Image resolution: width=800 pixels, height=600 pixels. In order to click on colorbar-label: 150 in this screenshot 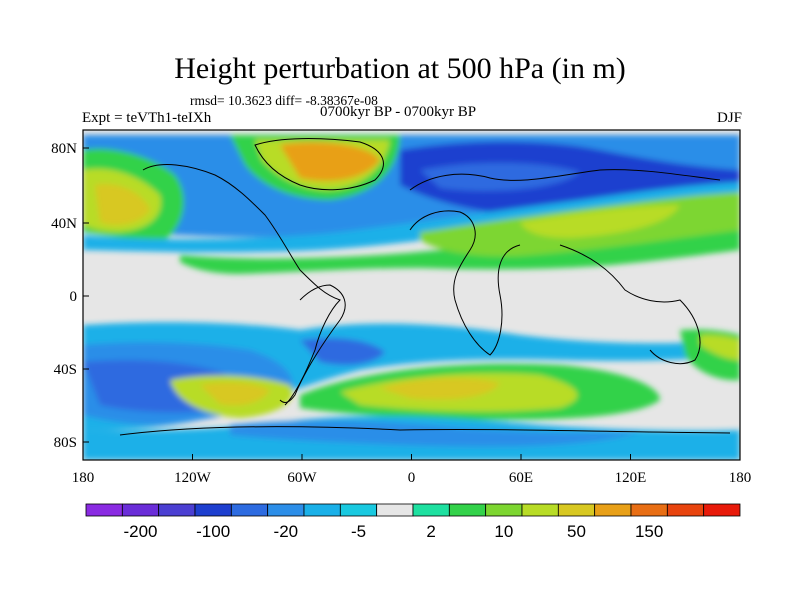, I will do `click(649, 531)`.